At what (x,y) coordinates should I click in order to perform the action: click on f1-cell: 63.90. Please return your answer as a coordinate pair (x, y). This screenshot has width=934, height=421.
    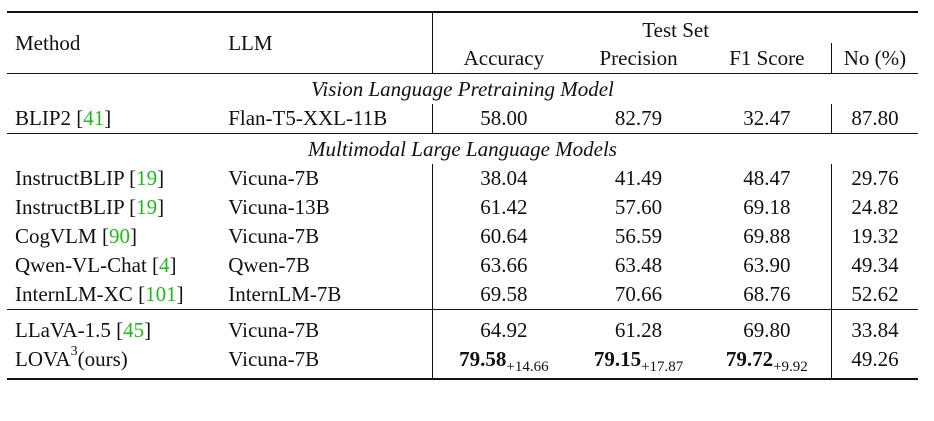
    Looking at the image, I should click on (767, 265).